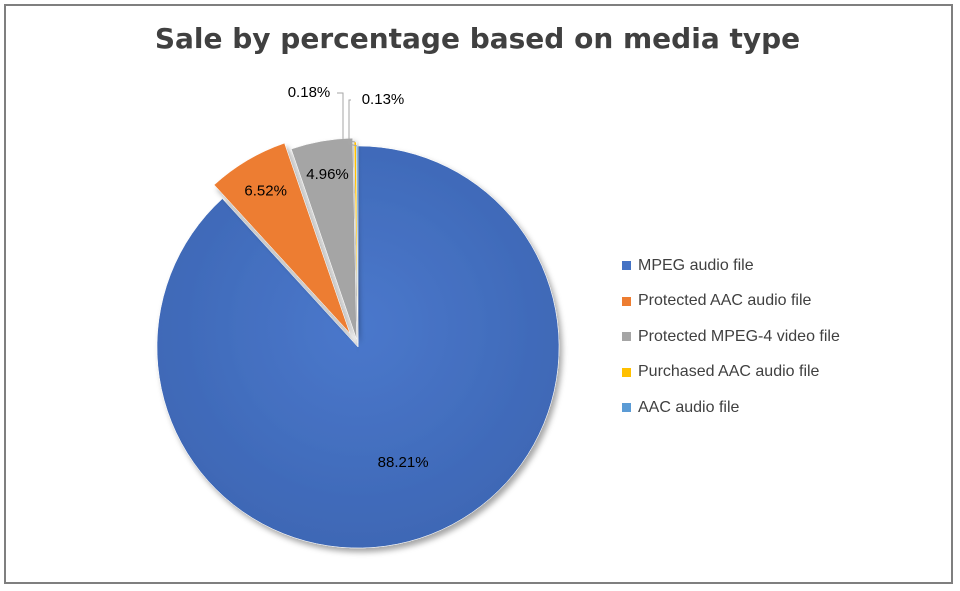  Describe the element at coordinates (403, 462) in the screenshot. I see `data-label-mpeg-audio-file: 88.21%` at that location.